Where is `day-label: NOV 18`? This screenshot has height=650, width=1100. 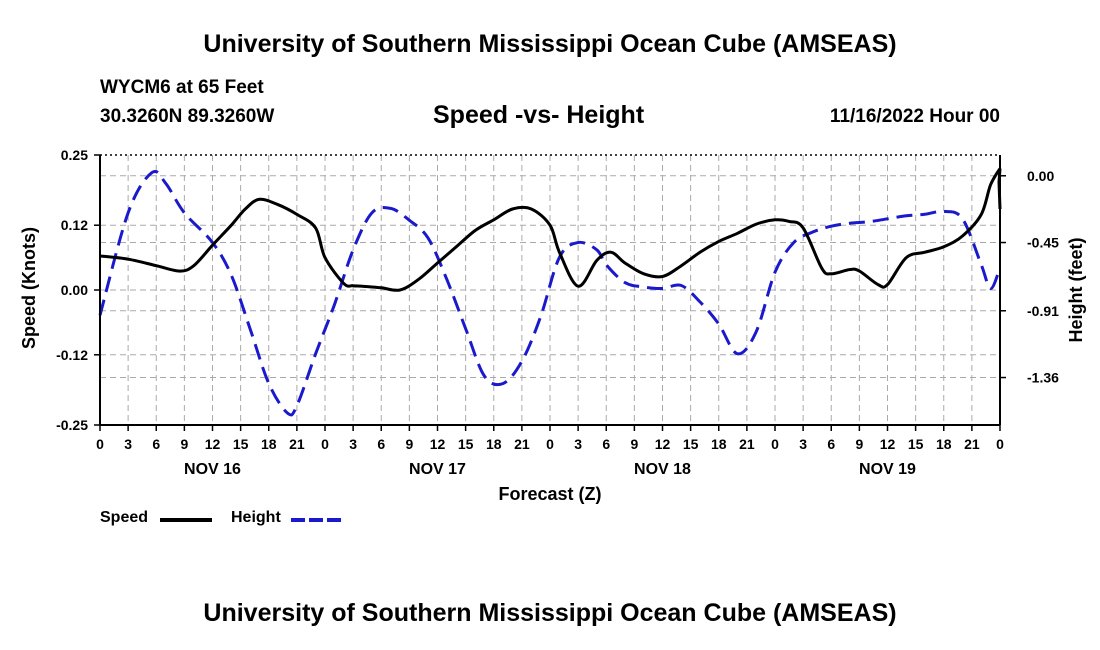
day-label: NOV 18 is located at coordinates (662, 469).